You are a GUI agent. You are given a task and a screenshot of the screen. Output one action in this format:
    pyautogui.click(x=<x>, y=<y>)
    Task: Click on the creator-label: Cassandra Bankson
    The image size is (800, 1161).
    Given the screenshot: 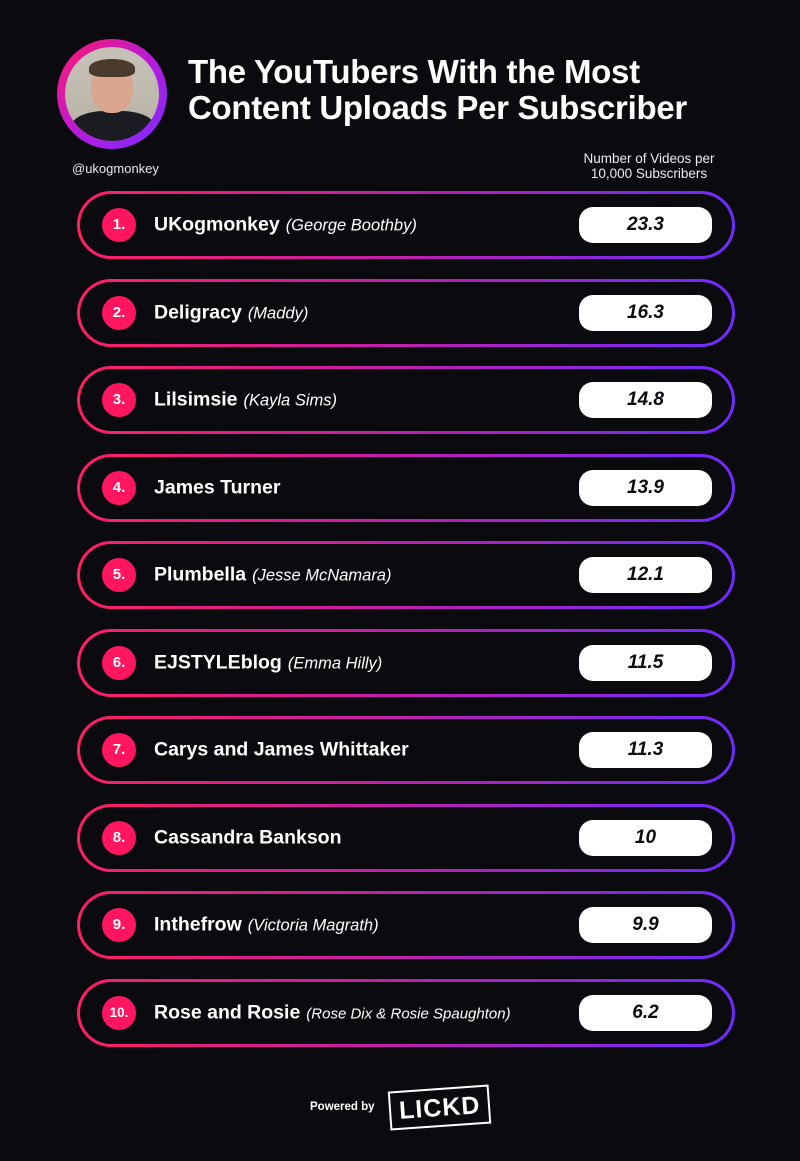 What is the action you would take?
    pyautogui.click(x=248, y=837)
    